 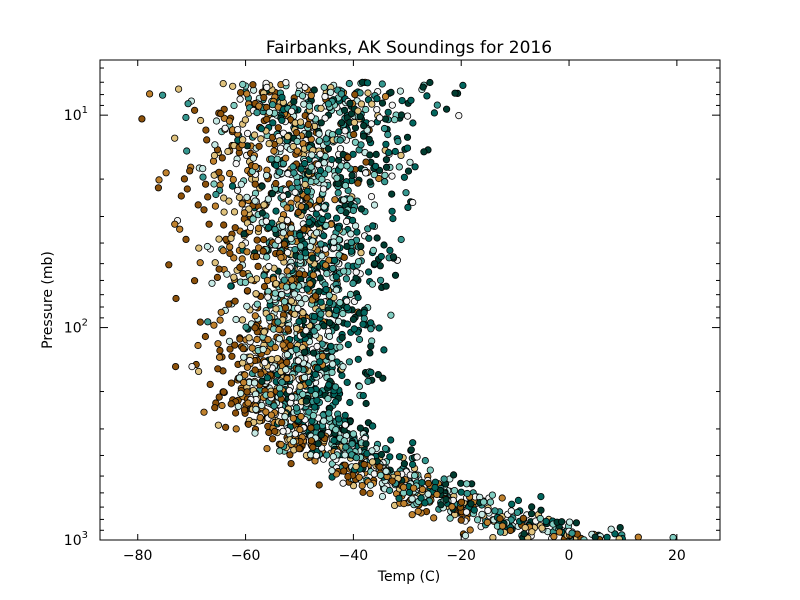 What do you see at coordinates (461, 556) in the screenshot?
I see `x-tick-label: −20` at bounding box center [461, 556].